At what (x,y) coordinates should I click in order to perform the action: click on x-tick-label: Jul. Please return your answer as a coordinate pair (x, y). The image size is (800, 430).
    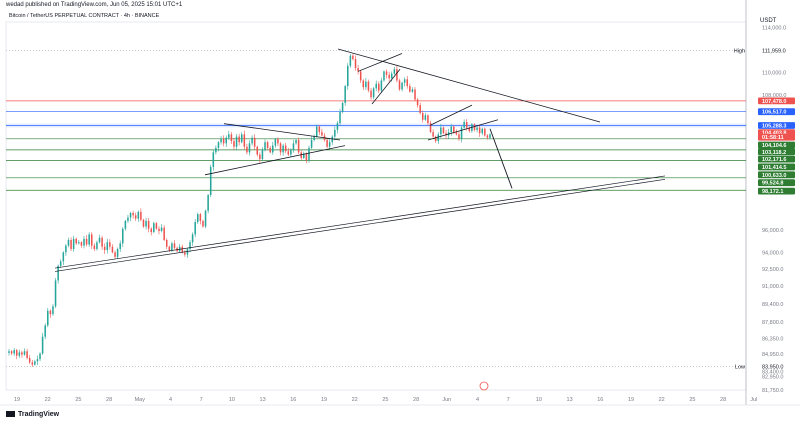
    Looking at the image, I should click on (753, 400).